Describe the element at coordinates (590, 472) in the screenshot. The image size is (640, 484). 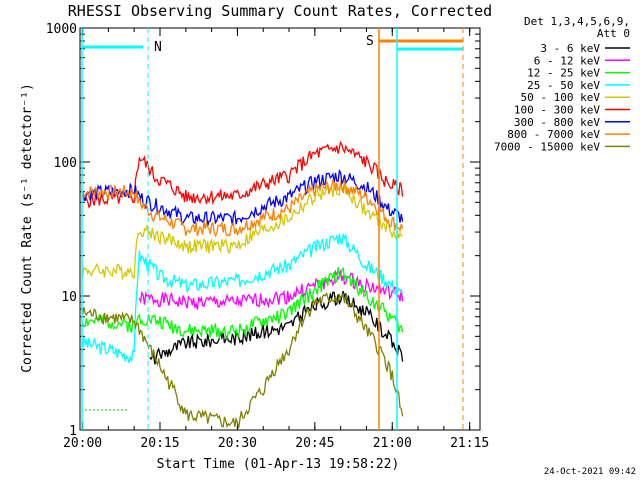
I see `footer-timestamp: 24-Oct-2021 09:42` at that location.